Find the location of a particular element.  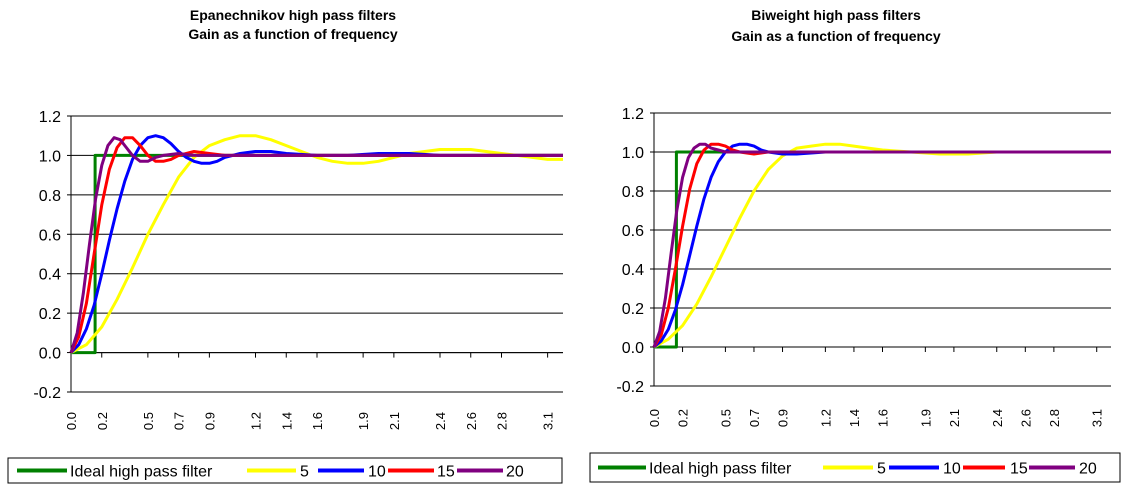

epan-legend-label: 5 is located at coordinates (304, 472).